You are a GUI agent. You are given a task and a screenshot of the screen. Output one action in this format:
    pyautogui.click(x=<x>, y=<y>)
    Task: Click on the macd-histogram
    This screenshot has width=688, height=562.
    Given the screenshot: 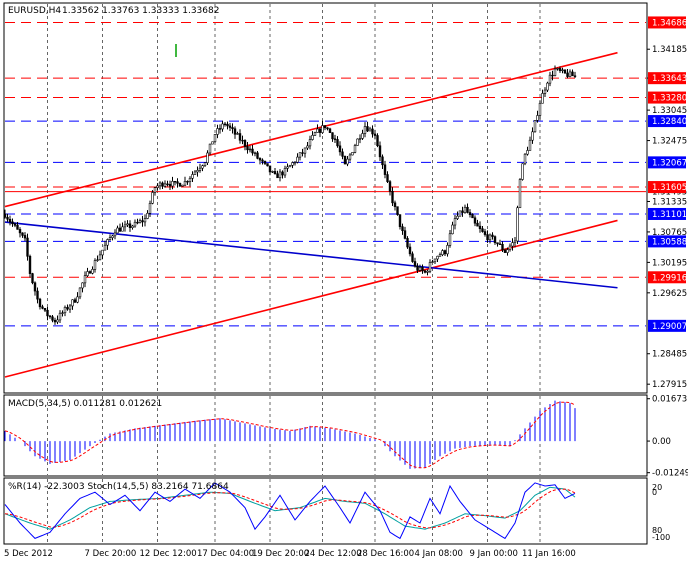 What is the action you would take?
    pyautogui.click(x=290, y=434)
    